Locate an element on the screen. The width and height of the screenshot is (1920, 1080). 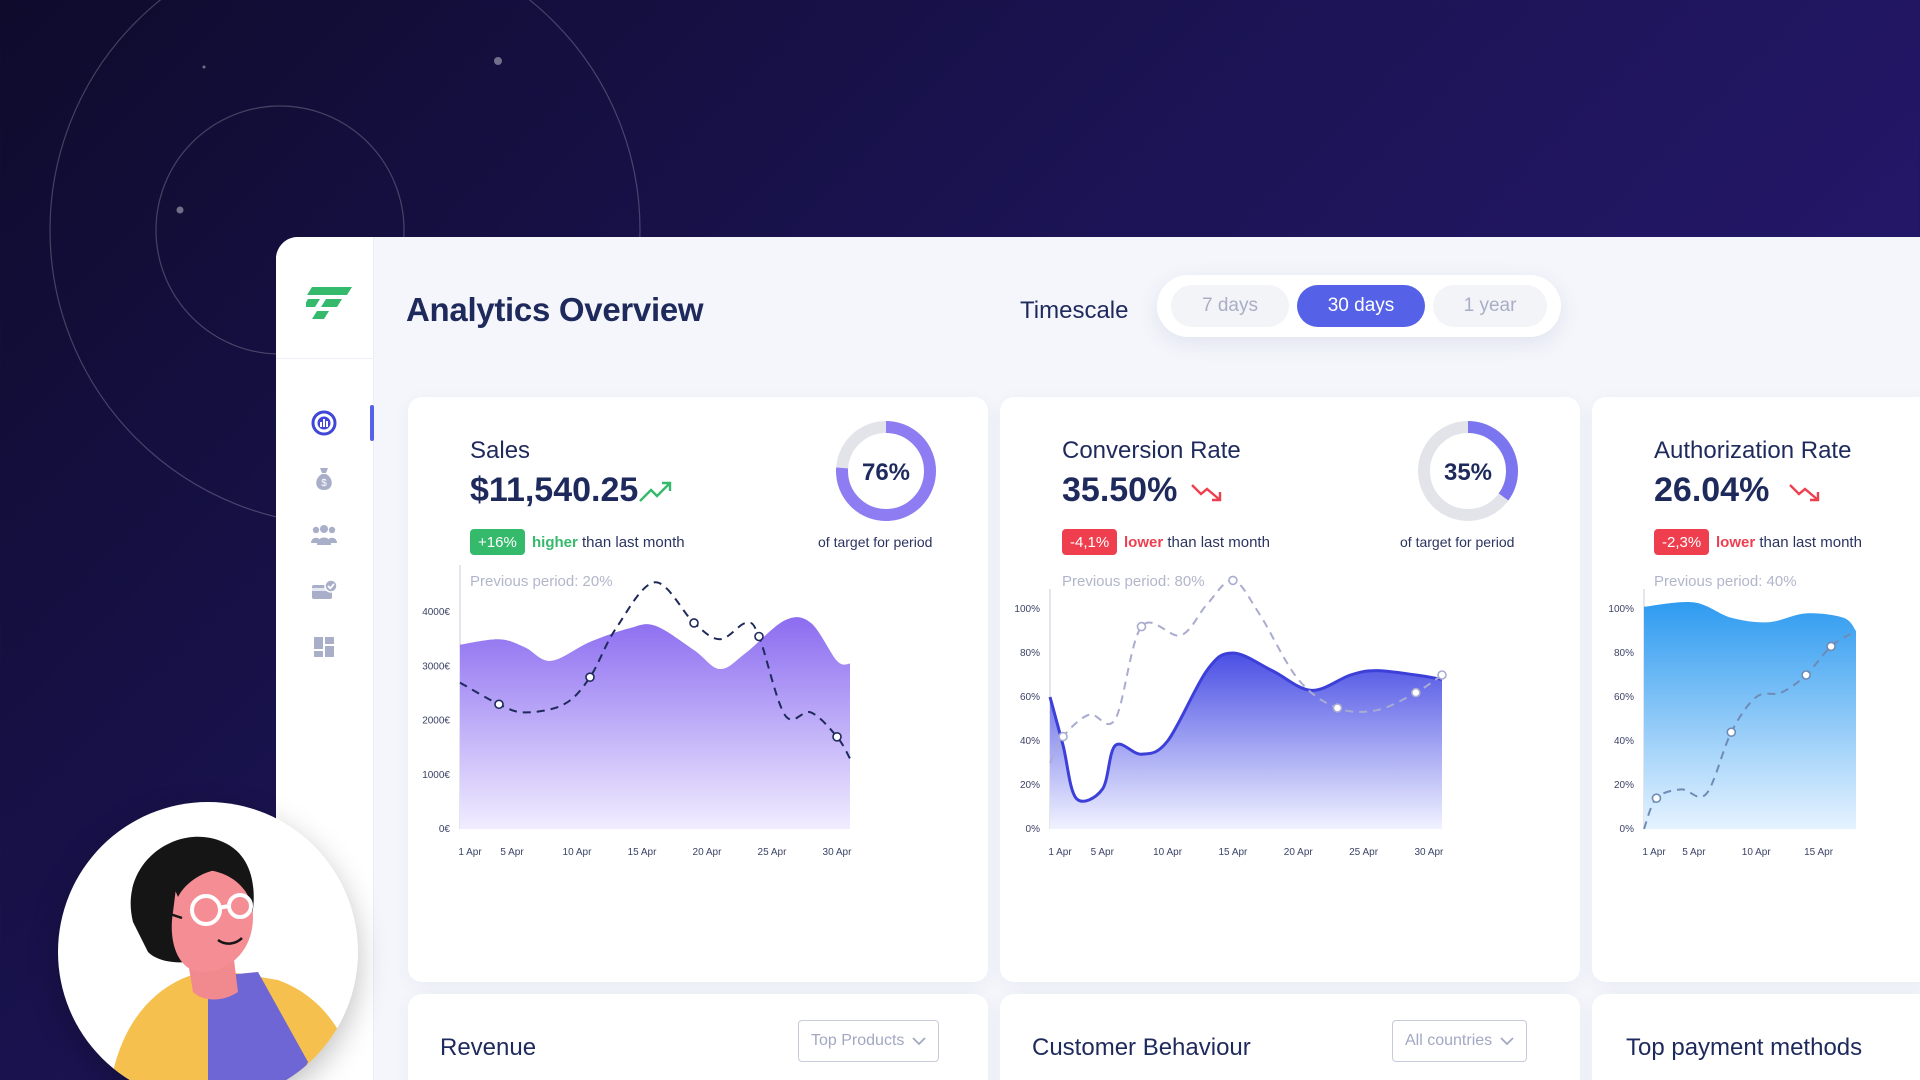
card-title: Authorization Rate is located at coordinates (1753, 450).